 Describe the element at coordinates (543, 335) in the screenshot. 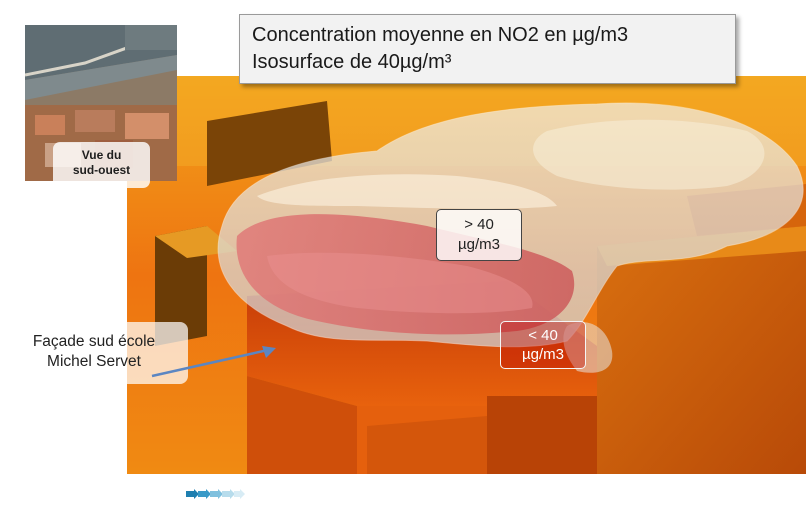

I see `below-threshold-value: < 40` at that location.